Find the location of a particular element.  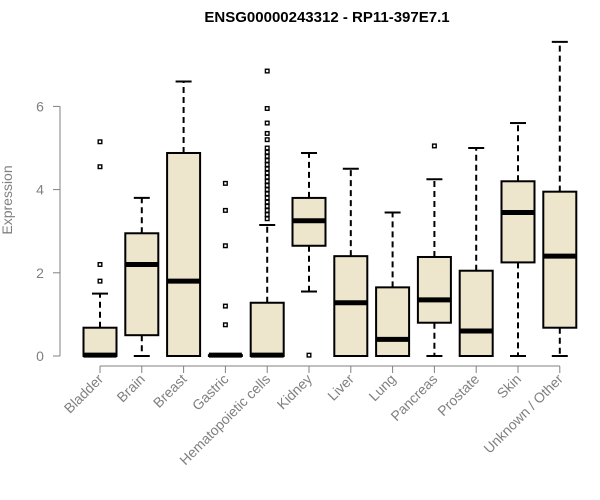

x-category-label: Kidney is located at coordinates (295, 392).